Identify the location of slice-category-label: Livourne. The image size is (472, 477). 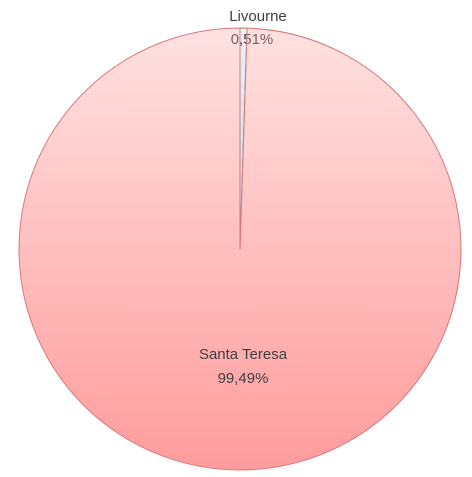
(258, 16).